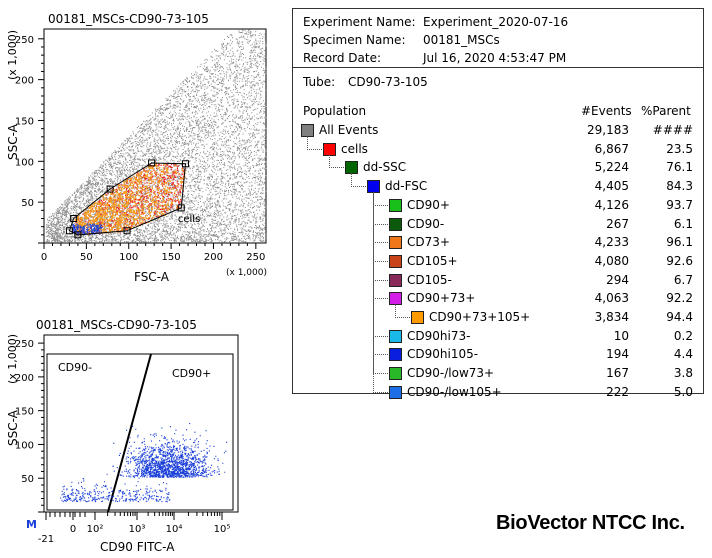  Describe the element at coordinates (13, 428) in the screenshot. I see `plot2-y-axis-title: SSC-A` at that location.